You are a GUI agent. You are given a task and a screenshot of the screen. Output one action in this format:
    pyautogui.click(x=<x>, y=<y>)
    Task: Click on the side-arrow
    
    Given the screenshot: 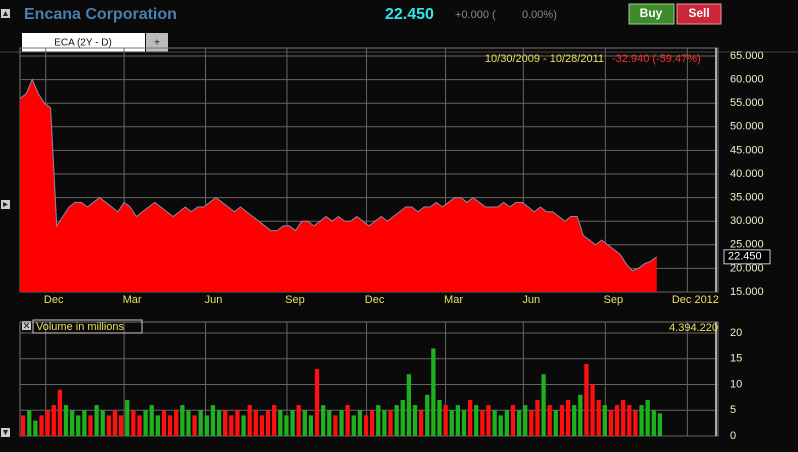 What is the action you would take?
    pyautogui.click(x=5, y=204)
    